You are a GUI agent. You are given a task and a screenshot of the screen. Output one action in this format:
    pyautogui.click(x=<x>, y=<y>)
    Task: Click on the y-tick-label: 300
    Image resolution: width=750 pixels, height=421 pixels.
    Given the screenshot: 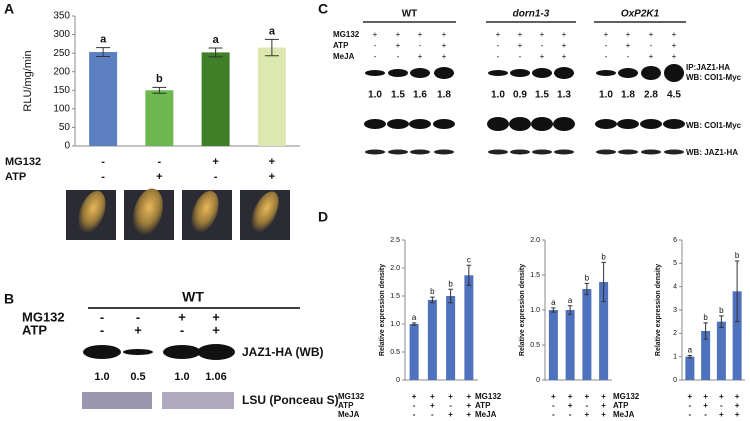 What is the action you would take?
    pyautogui.click(x=61, y=34)
    